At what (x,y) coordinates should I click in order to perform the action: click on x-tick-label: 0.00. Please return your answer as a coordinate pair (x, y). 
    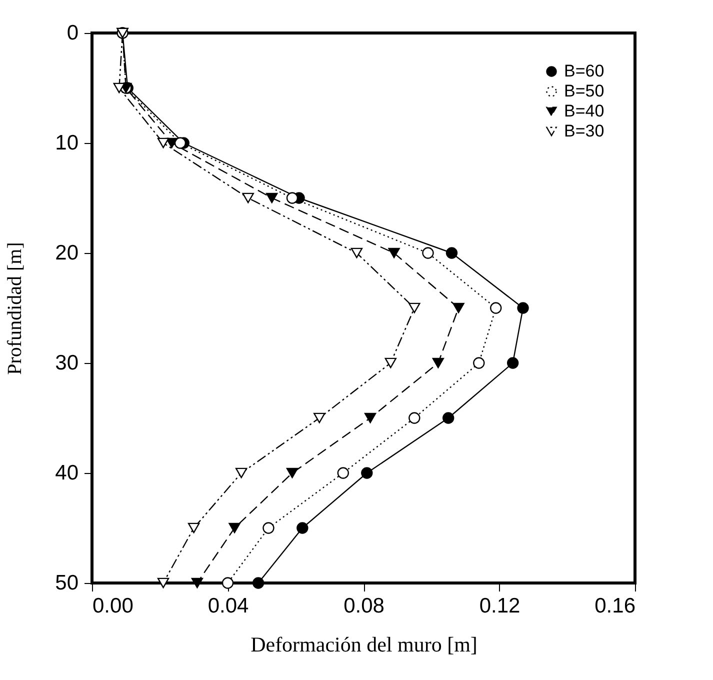
    Looking at the image, I should click on (113, 606).